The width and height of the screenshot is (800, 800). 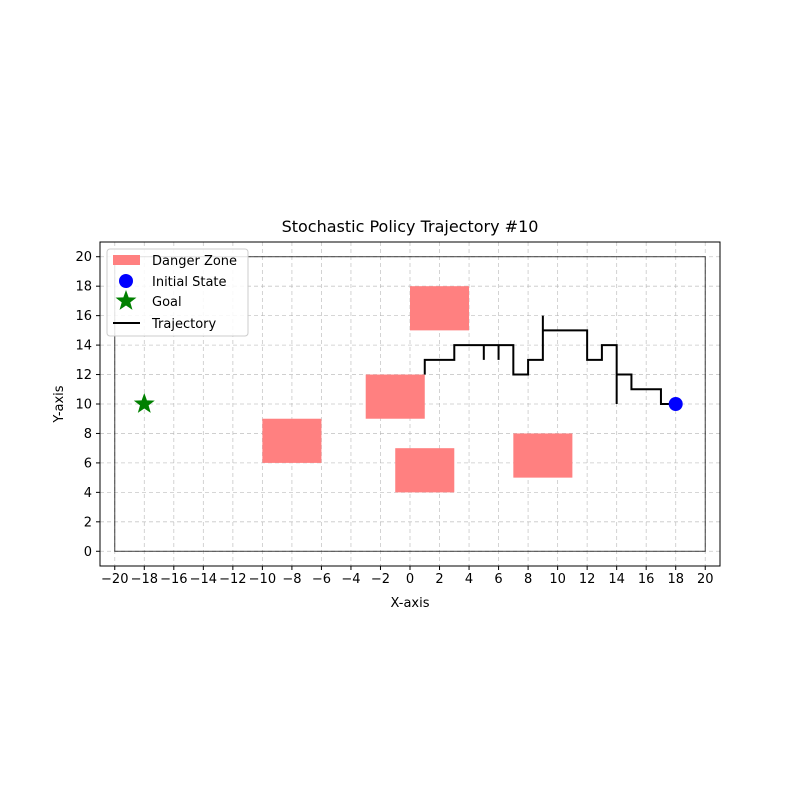 What do you see at coordinates (189, 282) in the screenshot?
I see `legend-initial-state-label: Initial State` at bounding box center [189, 282].